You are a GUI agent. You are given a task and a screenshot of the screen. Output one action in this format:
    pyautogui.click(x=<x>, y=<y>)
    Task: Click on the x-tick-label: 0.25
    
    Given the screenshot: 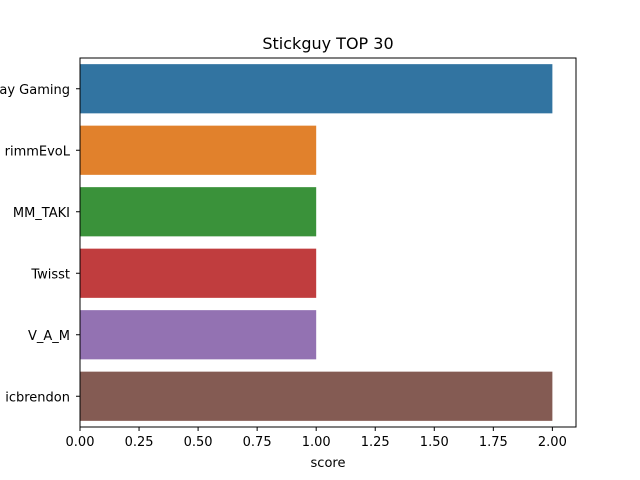 What is the action you would take?
    pyautogui.click(x=139, y=442)
    